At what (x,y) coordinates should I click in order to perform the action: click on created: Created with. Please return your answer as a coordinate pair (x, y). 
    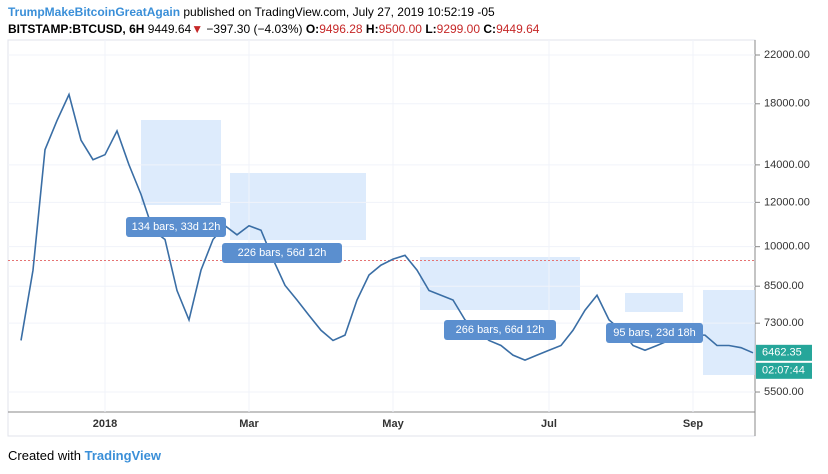
    Looking at the image, I should click on (44, 455).